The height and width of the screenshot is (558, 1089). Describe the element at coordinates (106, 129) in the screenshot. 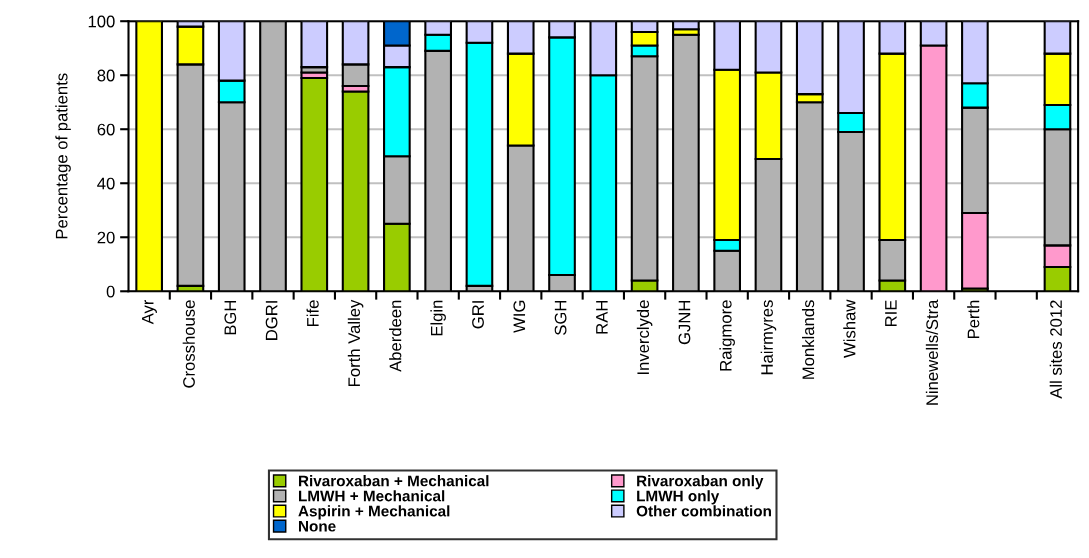

I see `y-tick-label: 60` at that location.